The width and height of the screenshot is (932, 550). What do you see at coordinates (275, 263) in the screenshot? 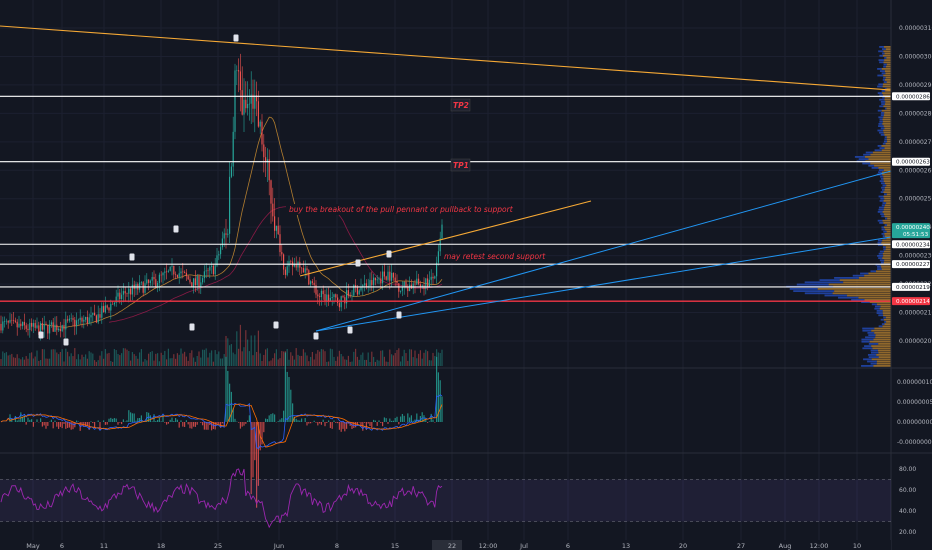
I see `moving-average-slow` at bounding box center [275, 263].